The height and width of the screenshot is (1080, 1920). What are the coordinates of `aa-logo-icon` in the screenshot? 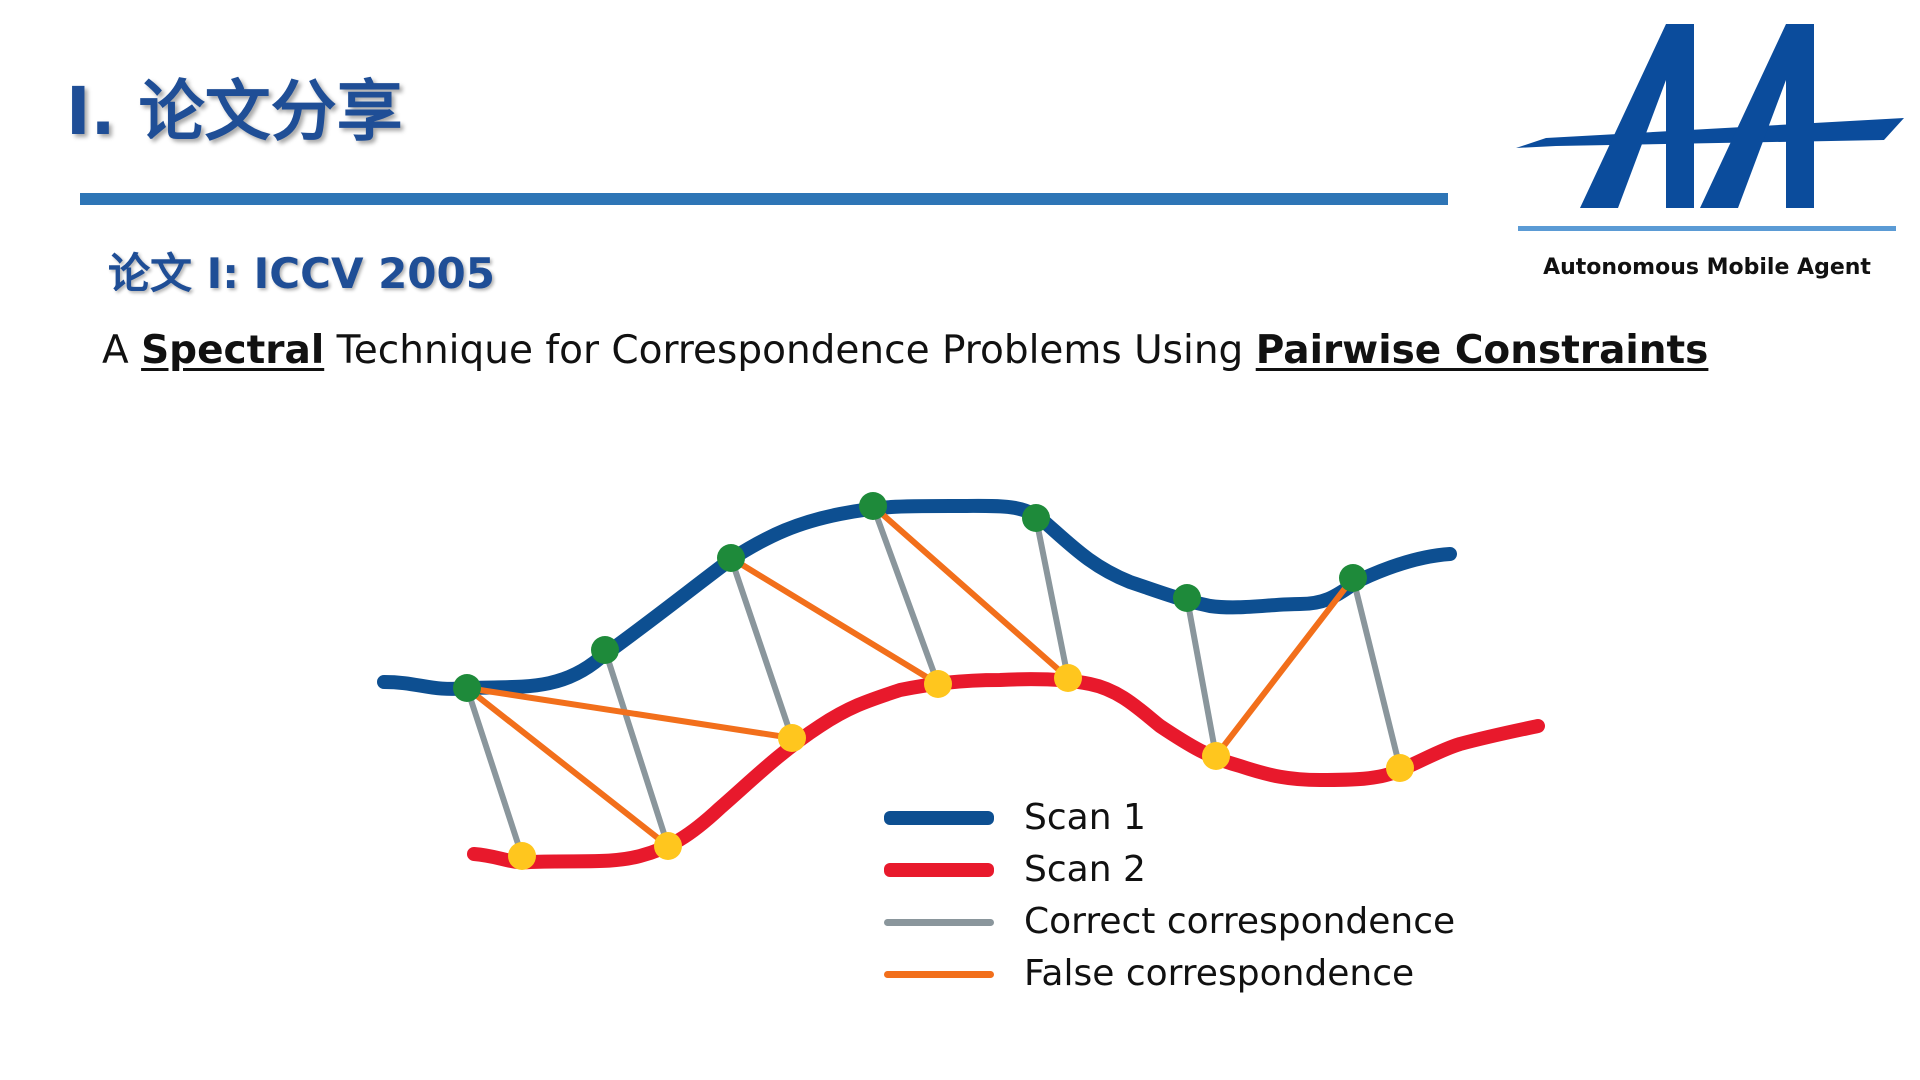 It's located at (1710, 116).